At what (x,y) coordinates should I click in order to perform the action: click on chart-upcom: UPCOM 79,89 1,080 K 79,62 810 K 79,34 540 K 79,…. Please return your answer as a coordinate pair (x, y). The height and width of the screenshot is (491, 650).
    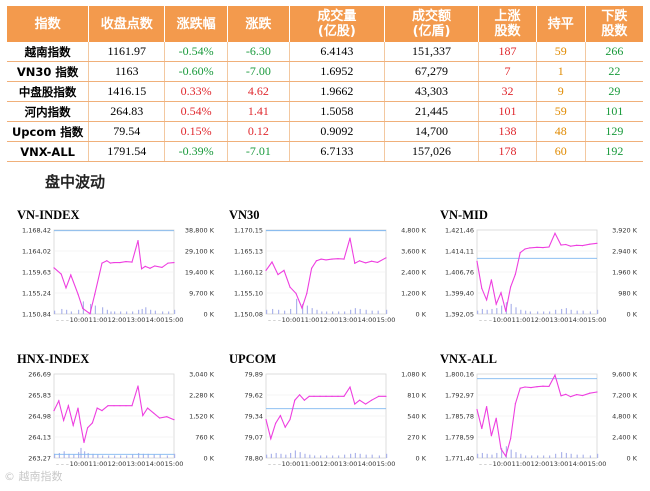
    Looking at the image, I should click on (329, 415).